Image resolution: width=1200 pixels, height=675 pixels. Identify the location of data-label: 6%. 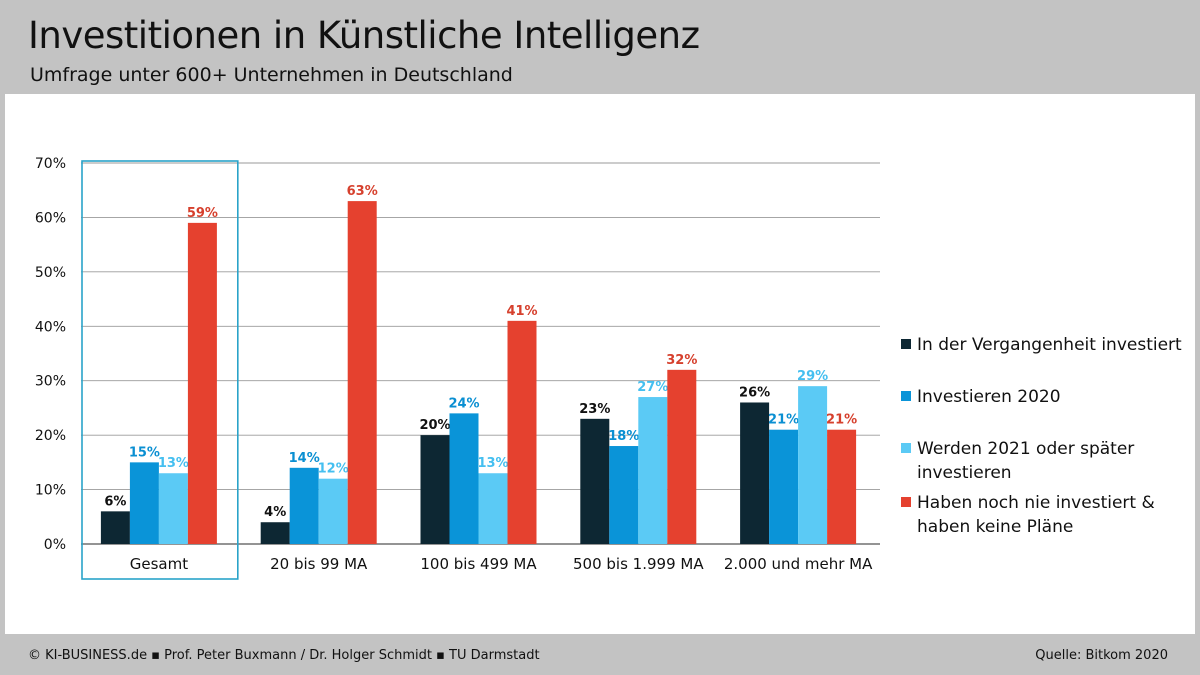
(115, 501).